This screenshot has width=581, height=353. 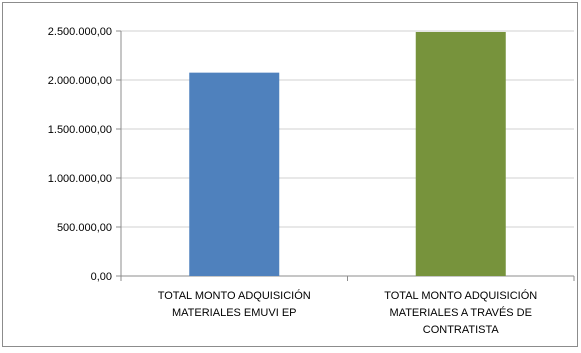 I want to click on y-tick-label: 2.500.000,00, so click(x=80, y=32).